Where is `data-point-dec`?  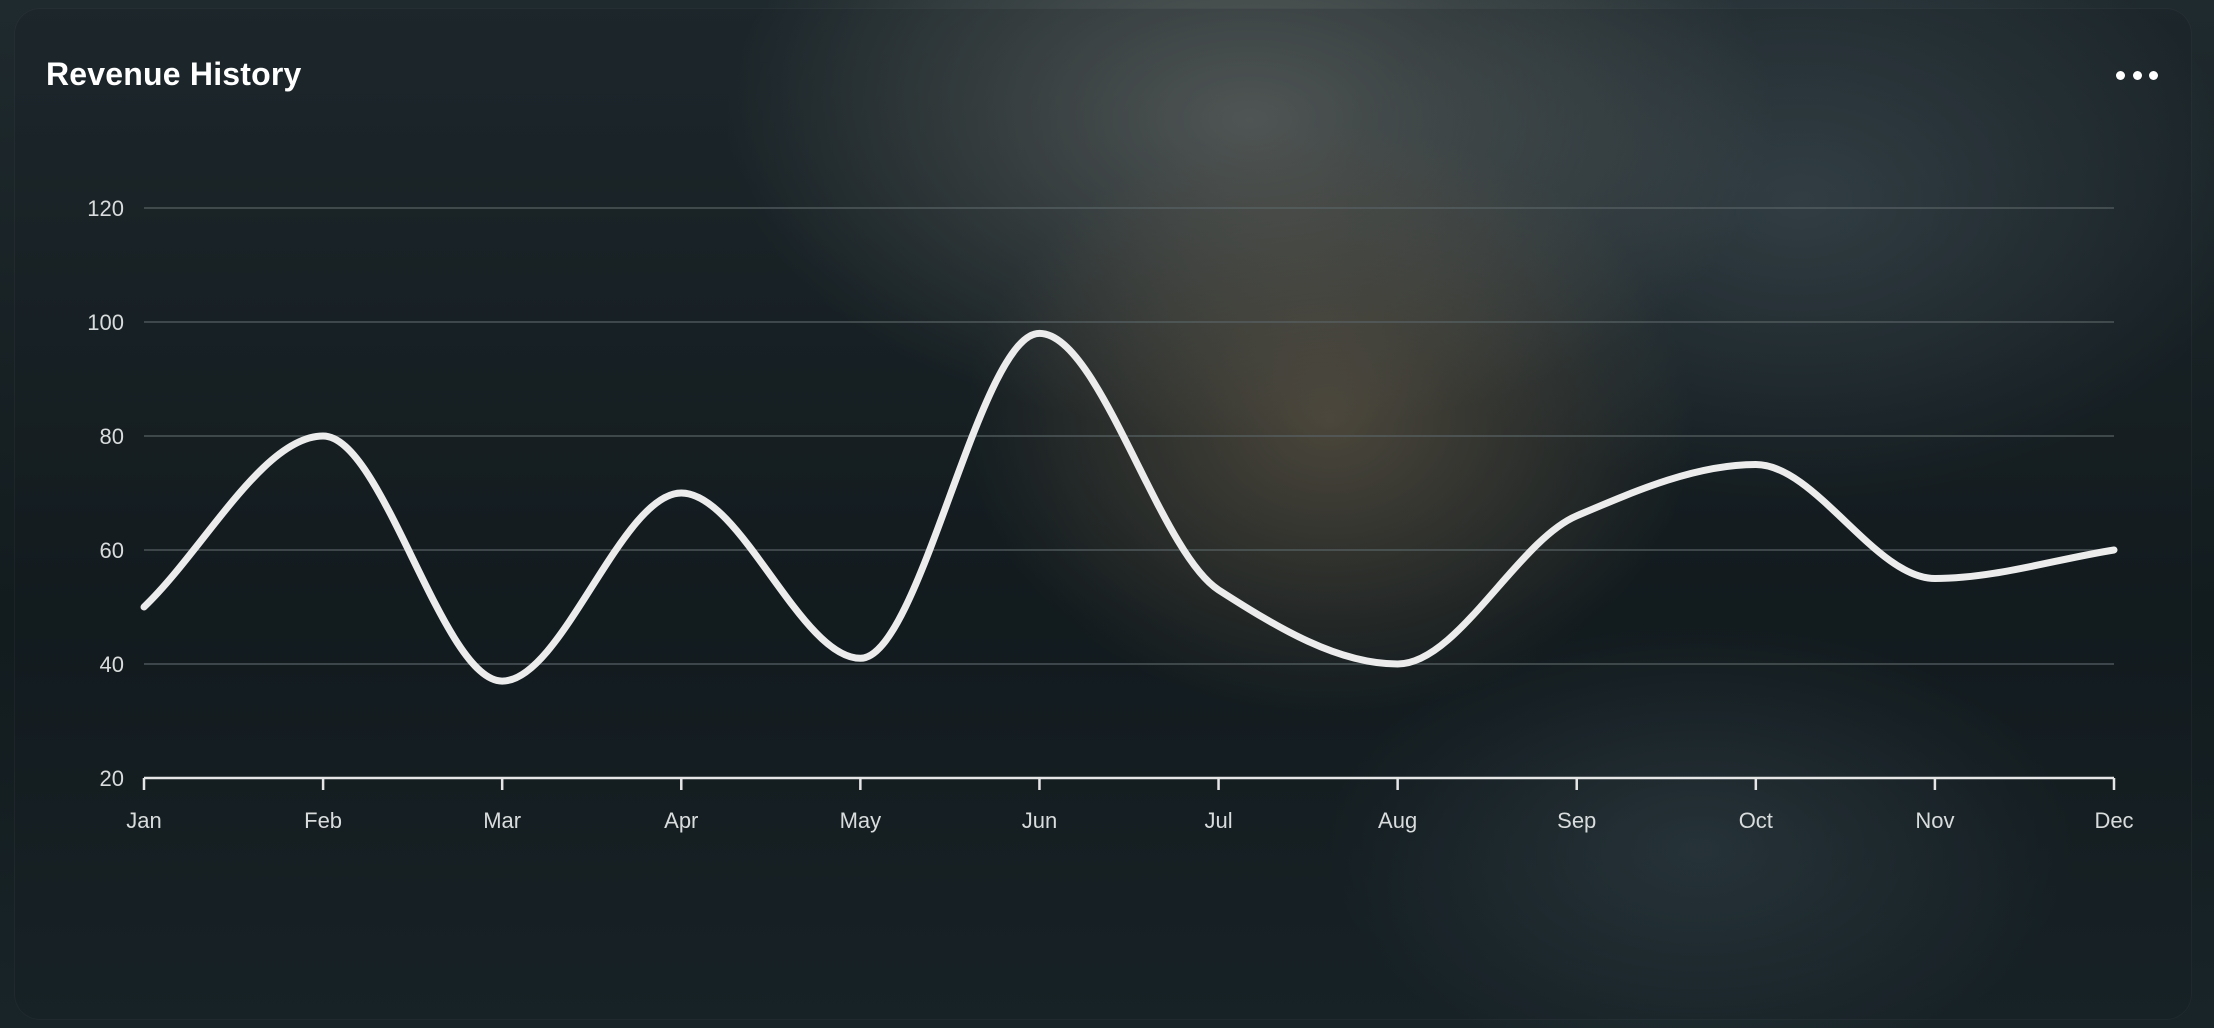 data-point-dec is located at coordinates (2114, 550).